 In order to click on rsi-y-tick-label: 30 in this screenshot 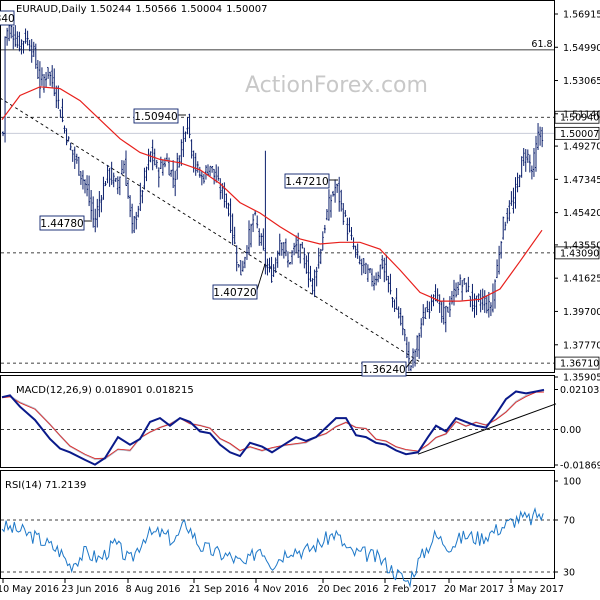, I will do `click(569, 573)`.